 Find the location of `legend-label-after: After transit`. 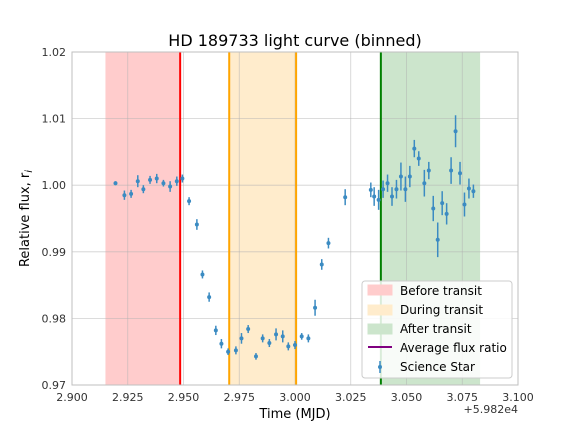

legend-label-after: After transit is located at coordinates (436, 329).